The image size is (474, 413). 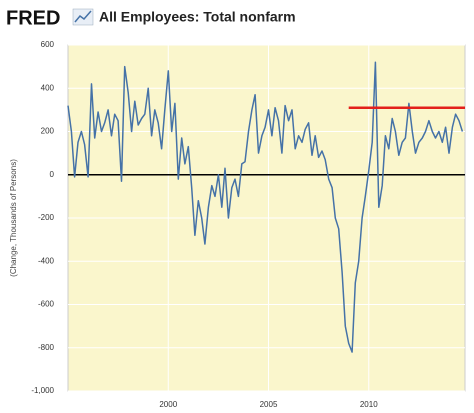 I want to click on chart-title: All Employees: Total nonfarm, so click(x=197, y=17).